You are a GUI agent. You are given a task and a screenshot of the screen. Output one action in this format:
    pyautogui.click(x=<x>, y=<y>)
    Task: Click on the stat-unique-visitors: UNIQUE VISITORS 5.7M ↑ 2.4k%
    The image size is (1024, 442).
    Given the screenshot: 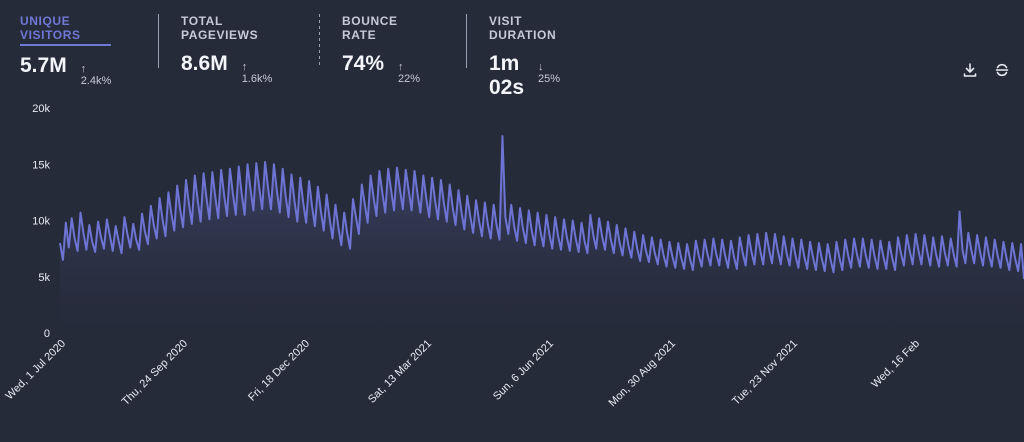 What is the action you would take?
    pyautogui.click(x=66, y=43)
    